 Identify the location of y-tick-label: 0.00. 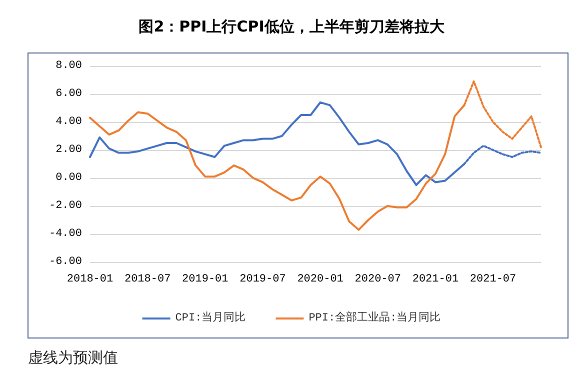
(69, 178).